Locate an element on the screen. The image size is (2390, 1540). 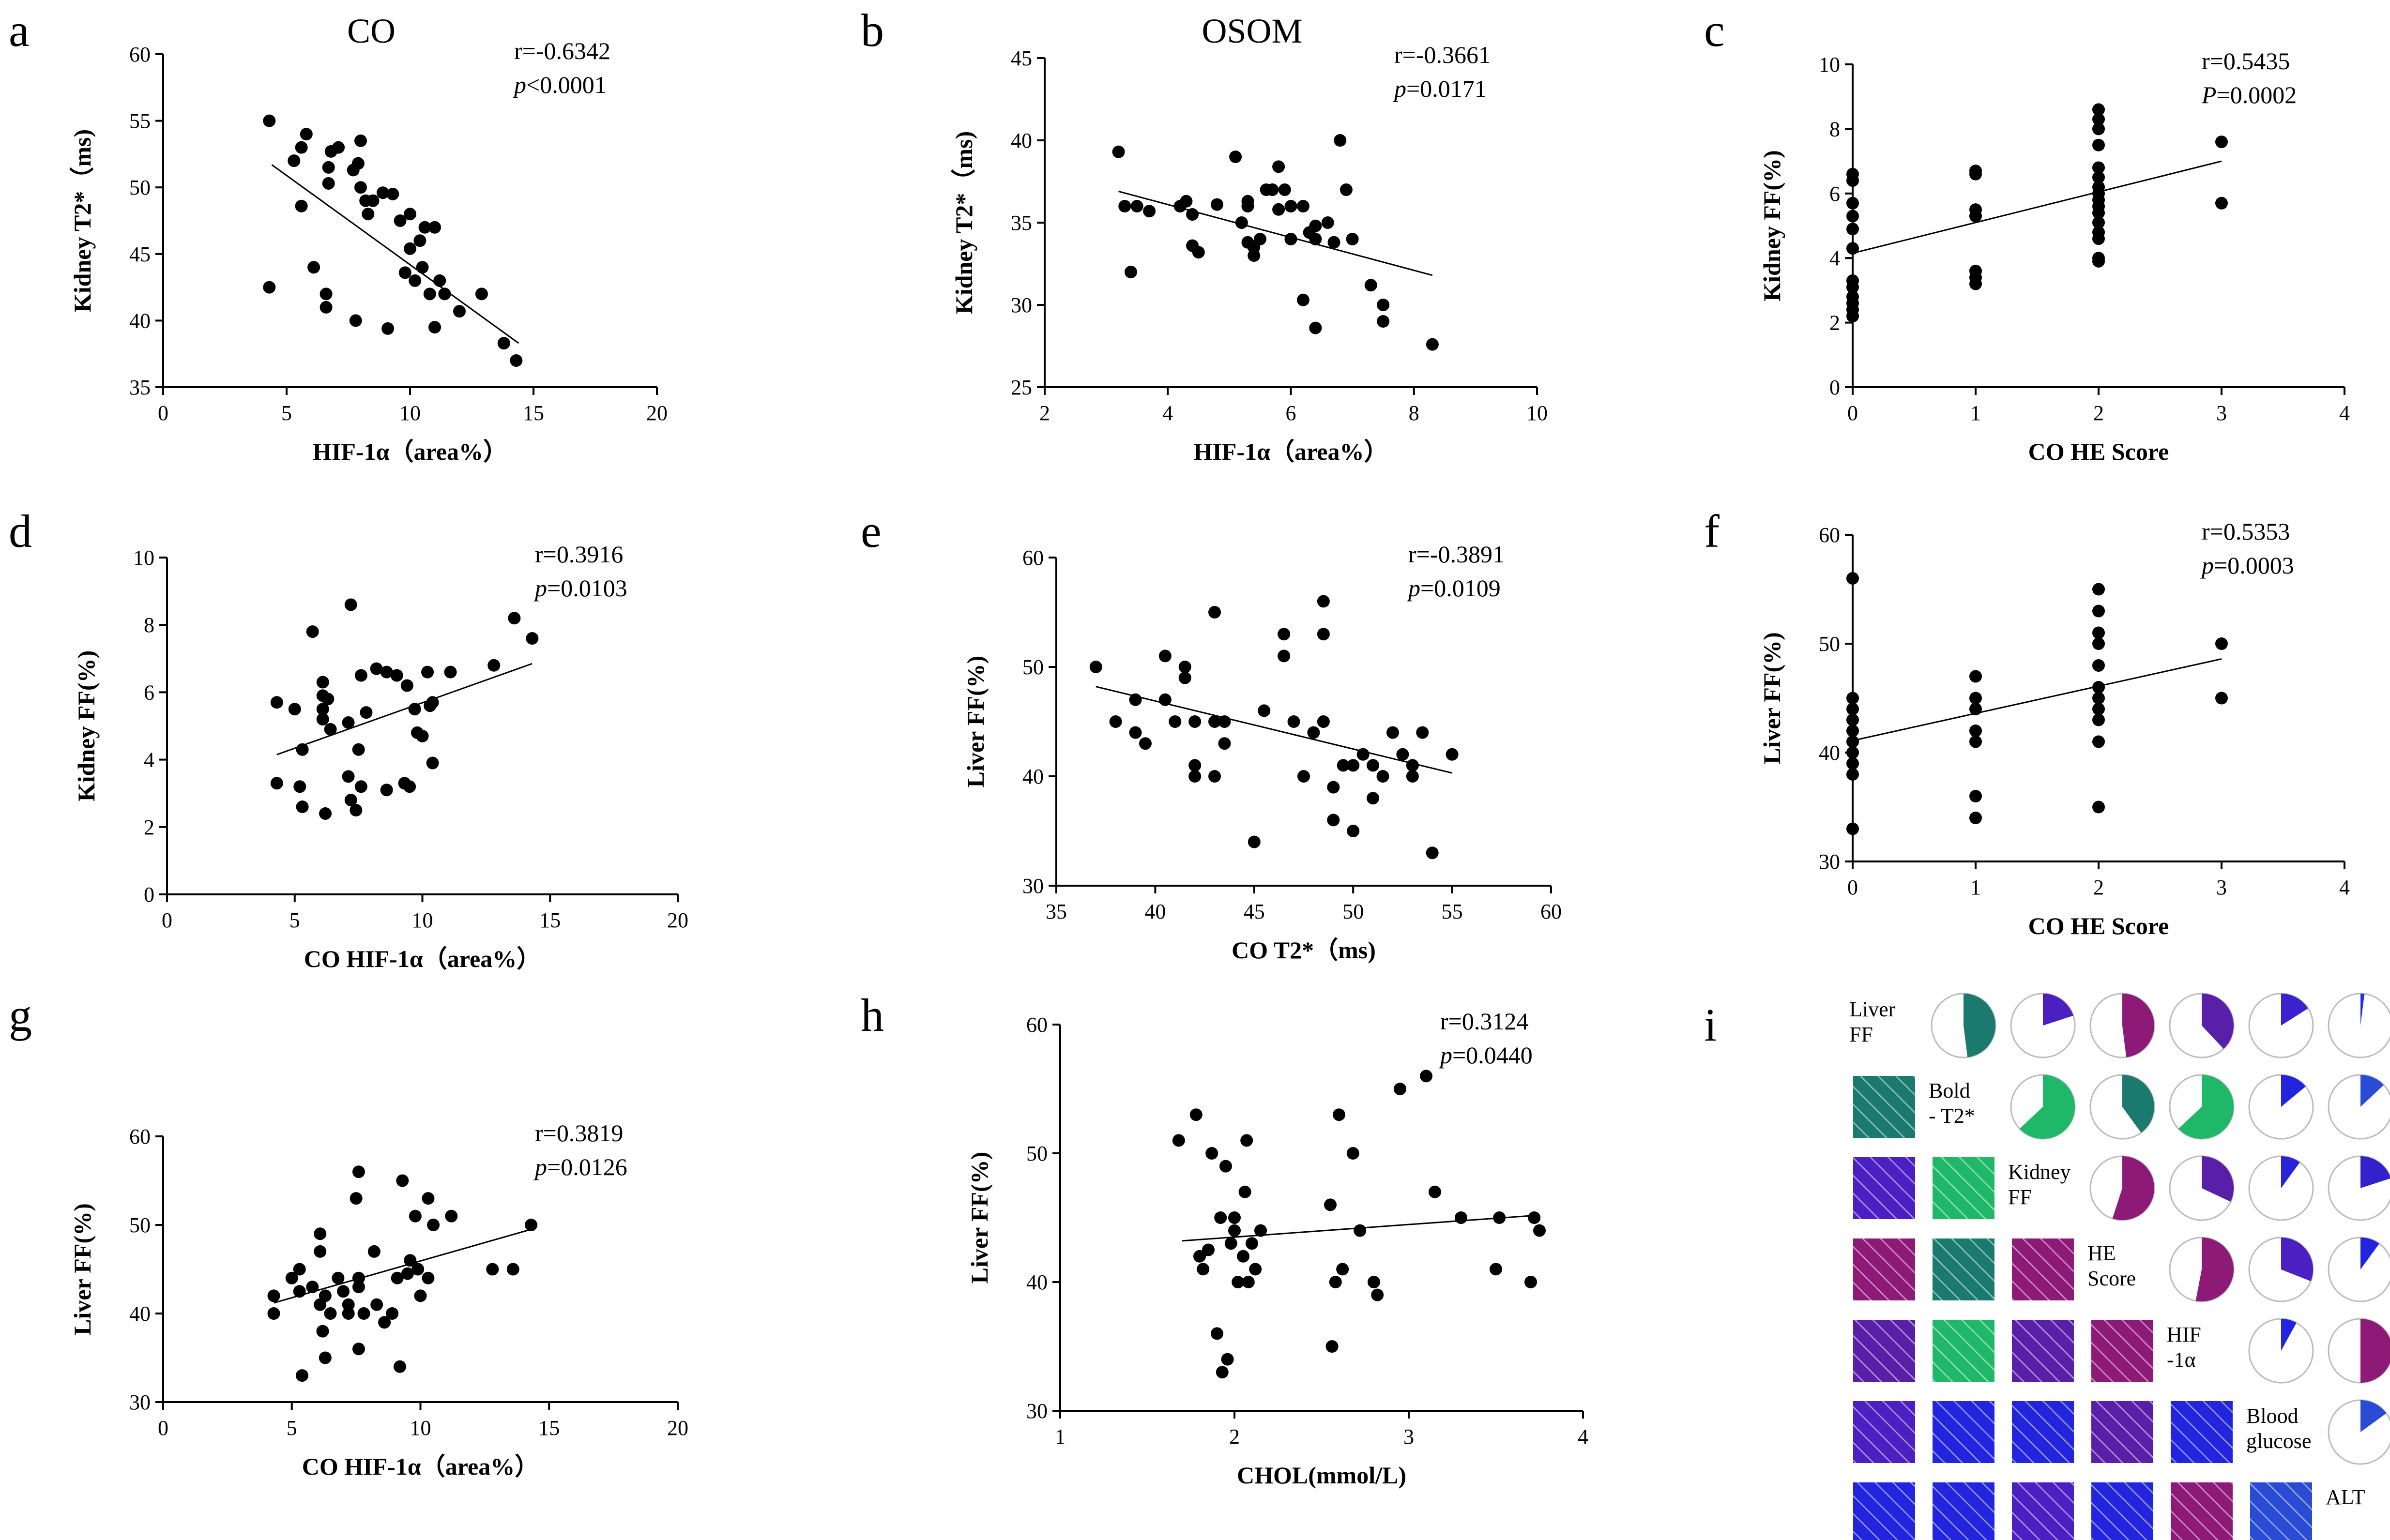
y-tick-label: 2 is located at coordinates (1834, 323).